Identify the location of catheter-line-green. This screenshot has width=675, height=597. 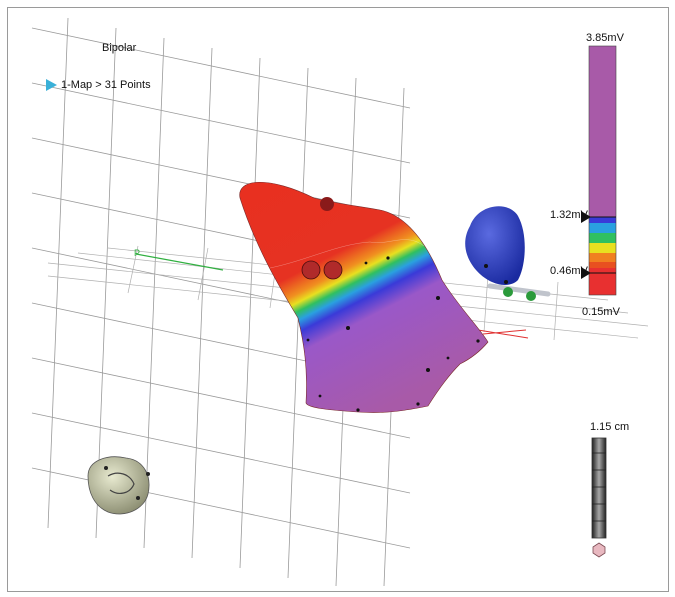
(179, 262).